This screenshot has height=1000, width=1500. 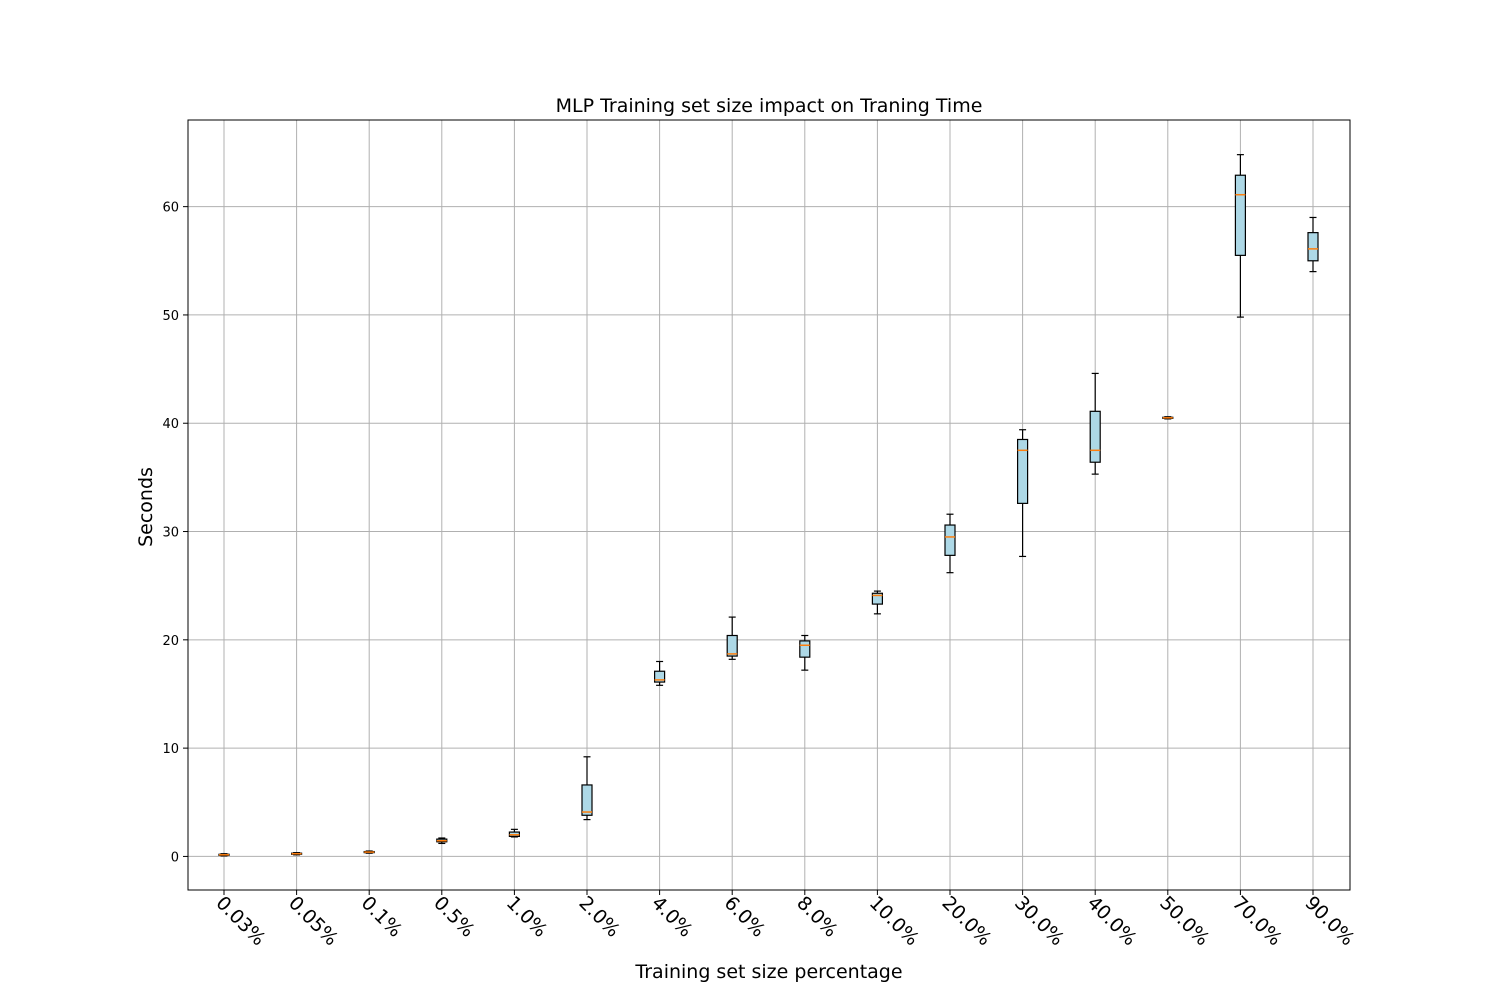 I want to click on y-tick-label: 40, so click(x=170, y=424).